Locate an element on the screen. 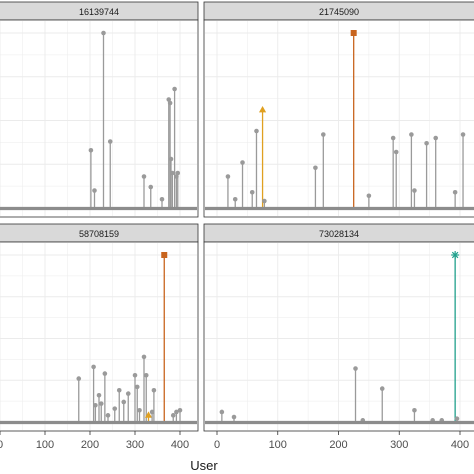 The image size is (474, 474). facet-strip-label: 58708159 is located at coordinates (99, 234).